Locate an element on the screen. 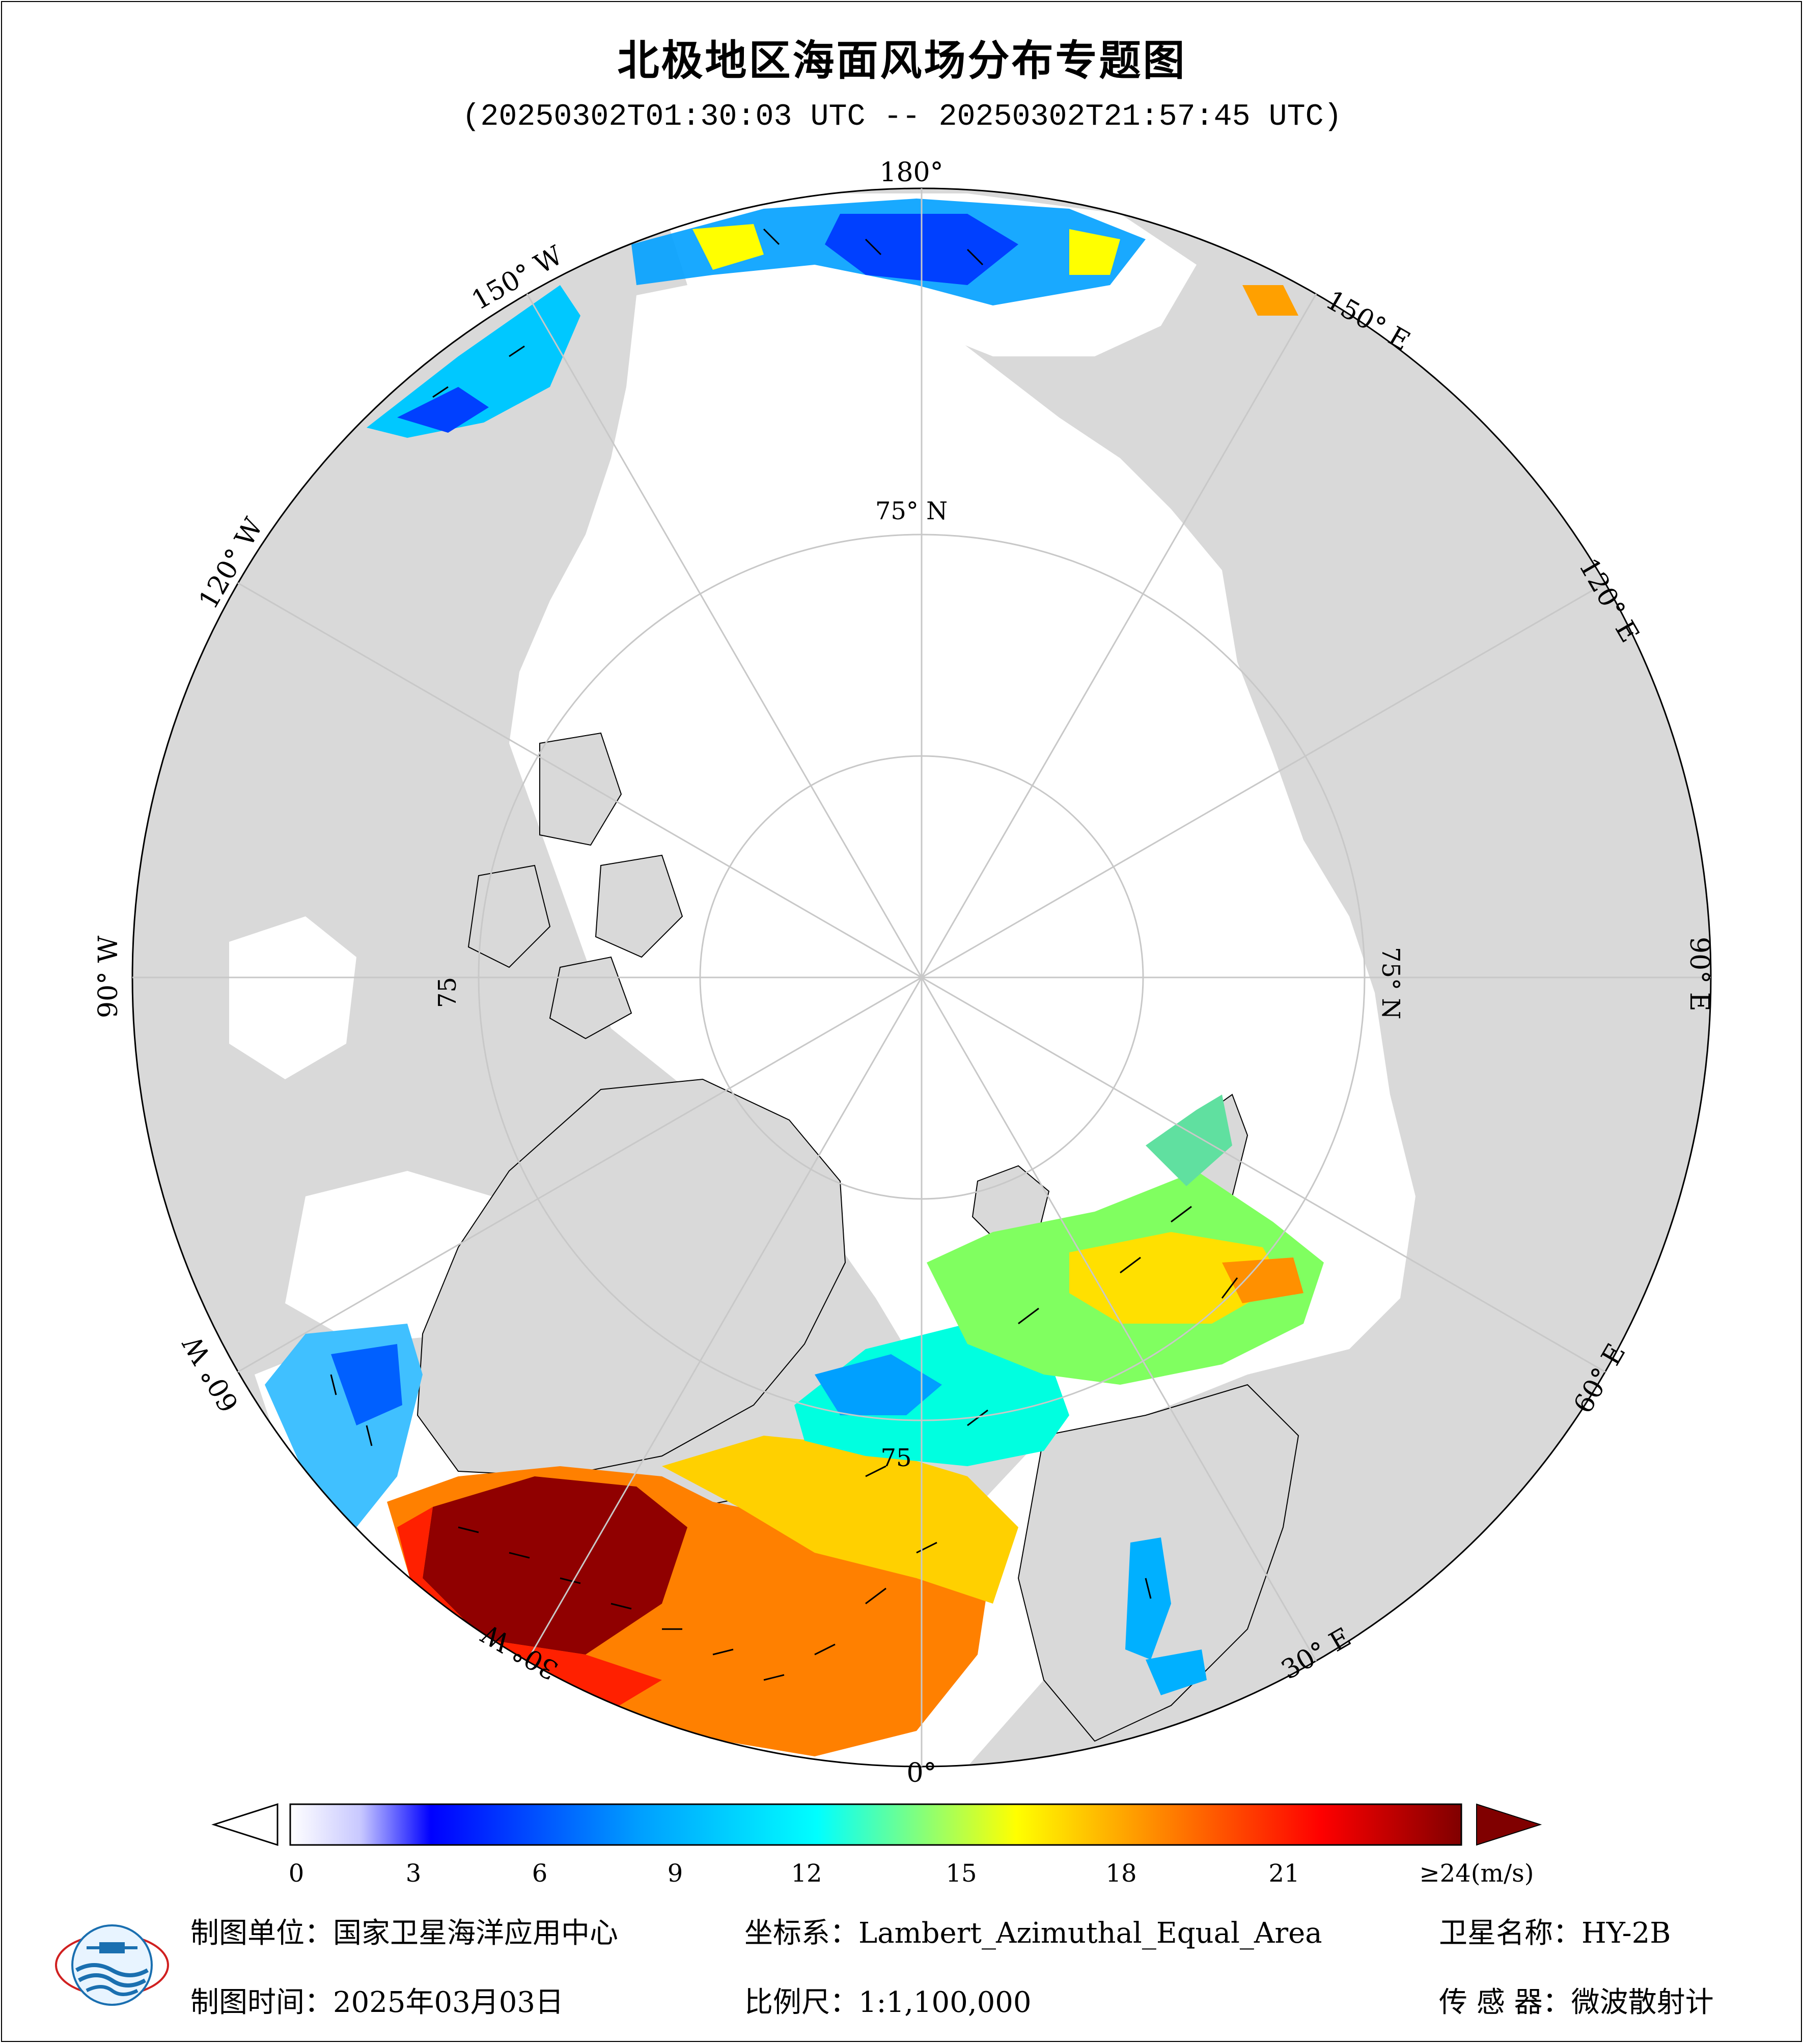 The width and height of the screenshot is (1804, 2044). nsoas-logo is located at coordinates (112, 1965).